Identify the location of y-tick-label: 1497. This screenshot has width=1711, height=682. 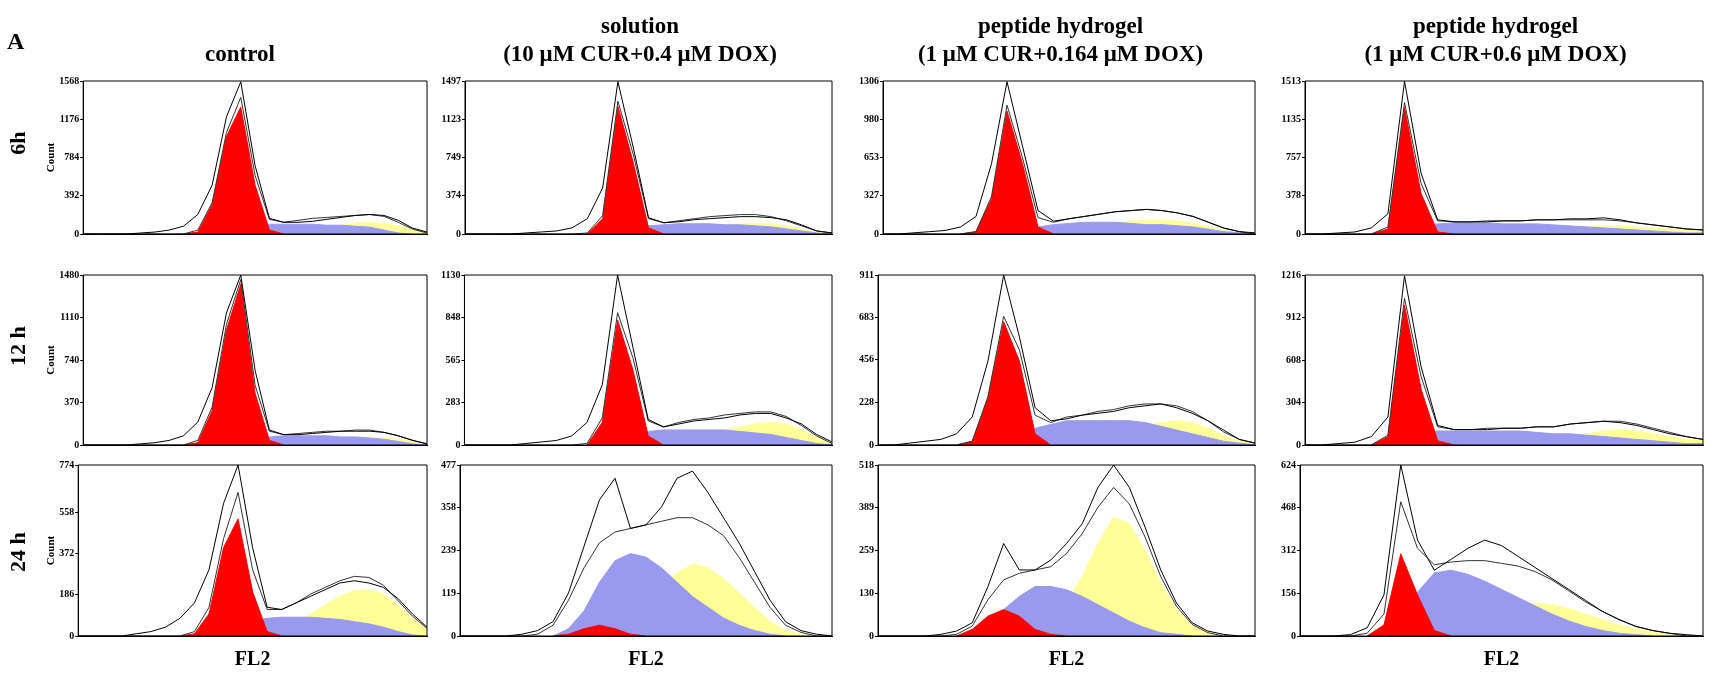
(451, 80).